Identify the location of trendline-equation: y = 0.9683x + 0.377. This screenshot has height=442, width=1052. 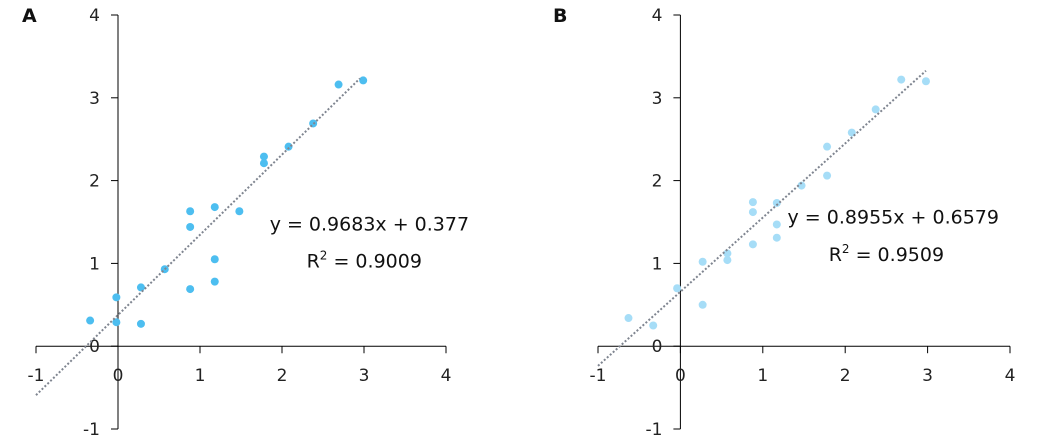
(369, 224).